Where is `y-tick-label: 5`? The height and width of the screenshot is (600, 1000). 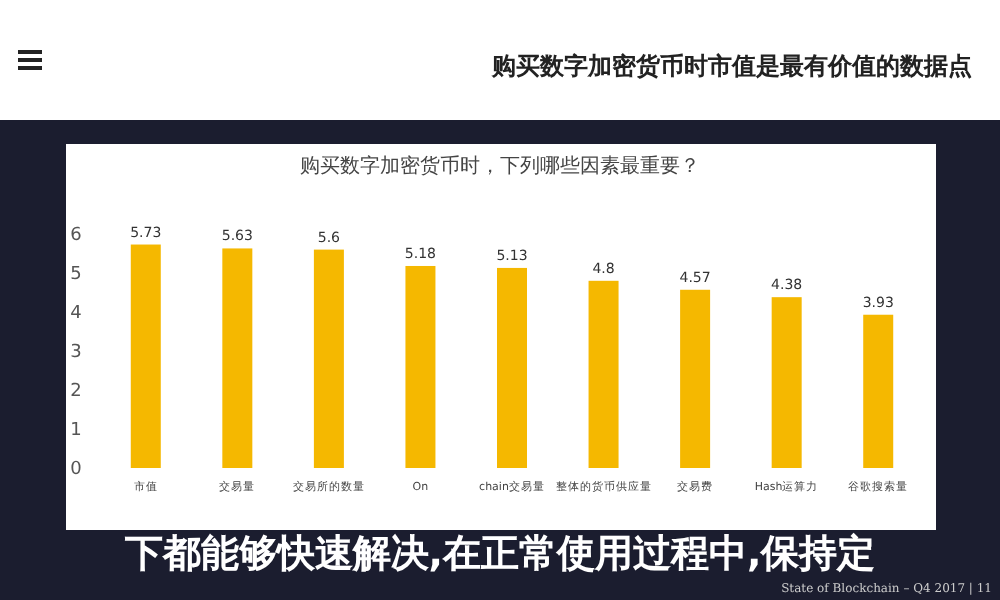
y-tick-label: 5 is located at coordinates (76, 275).